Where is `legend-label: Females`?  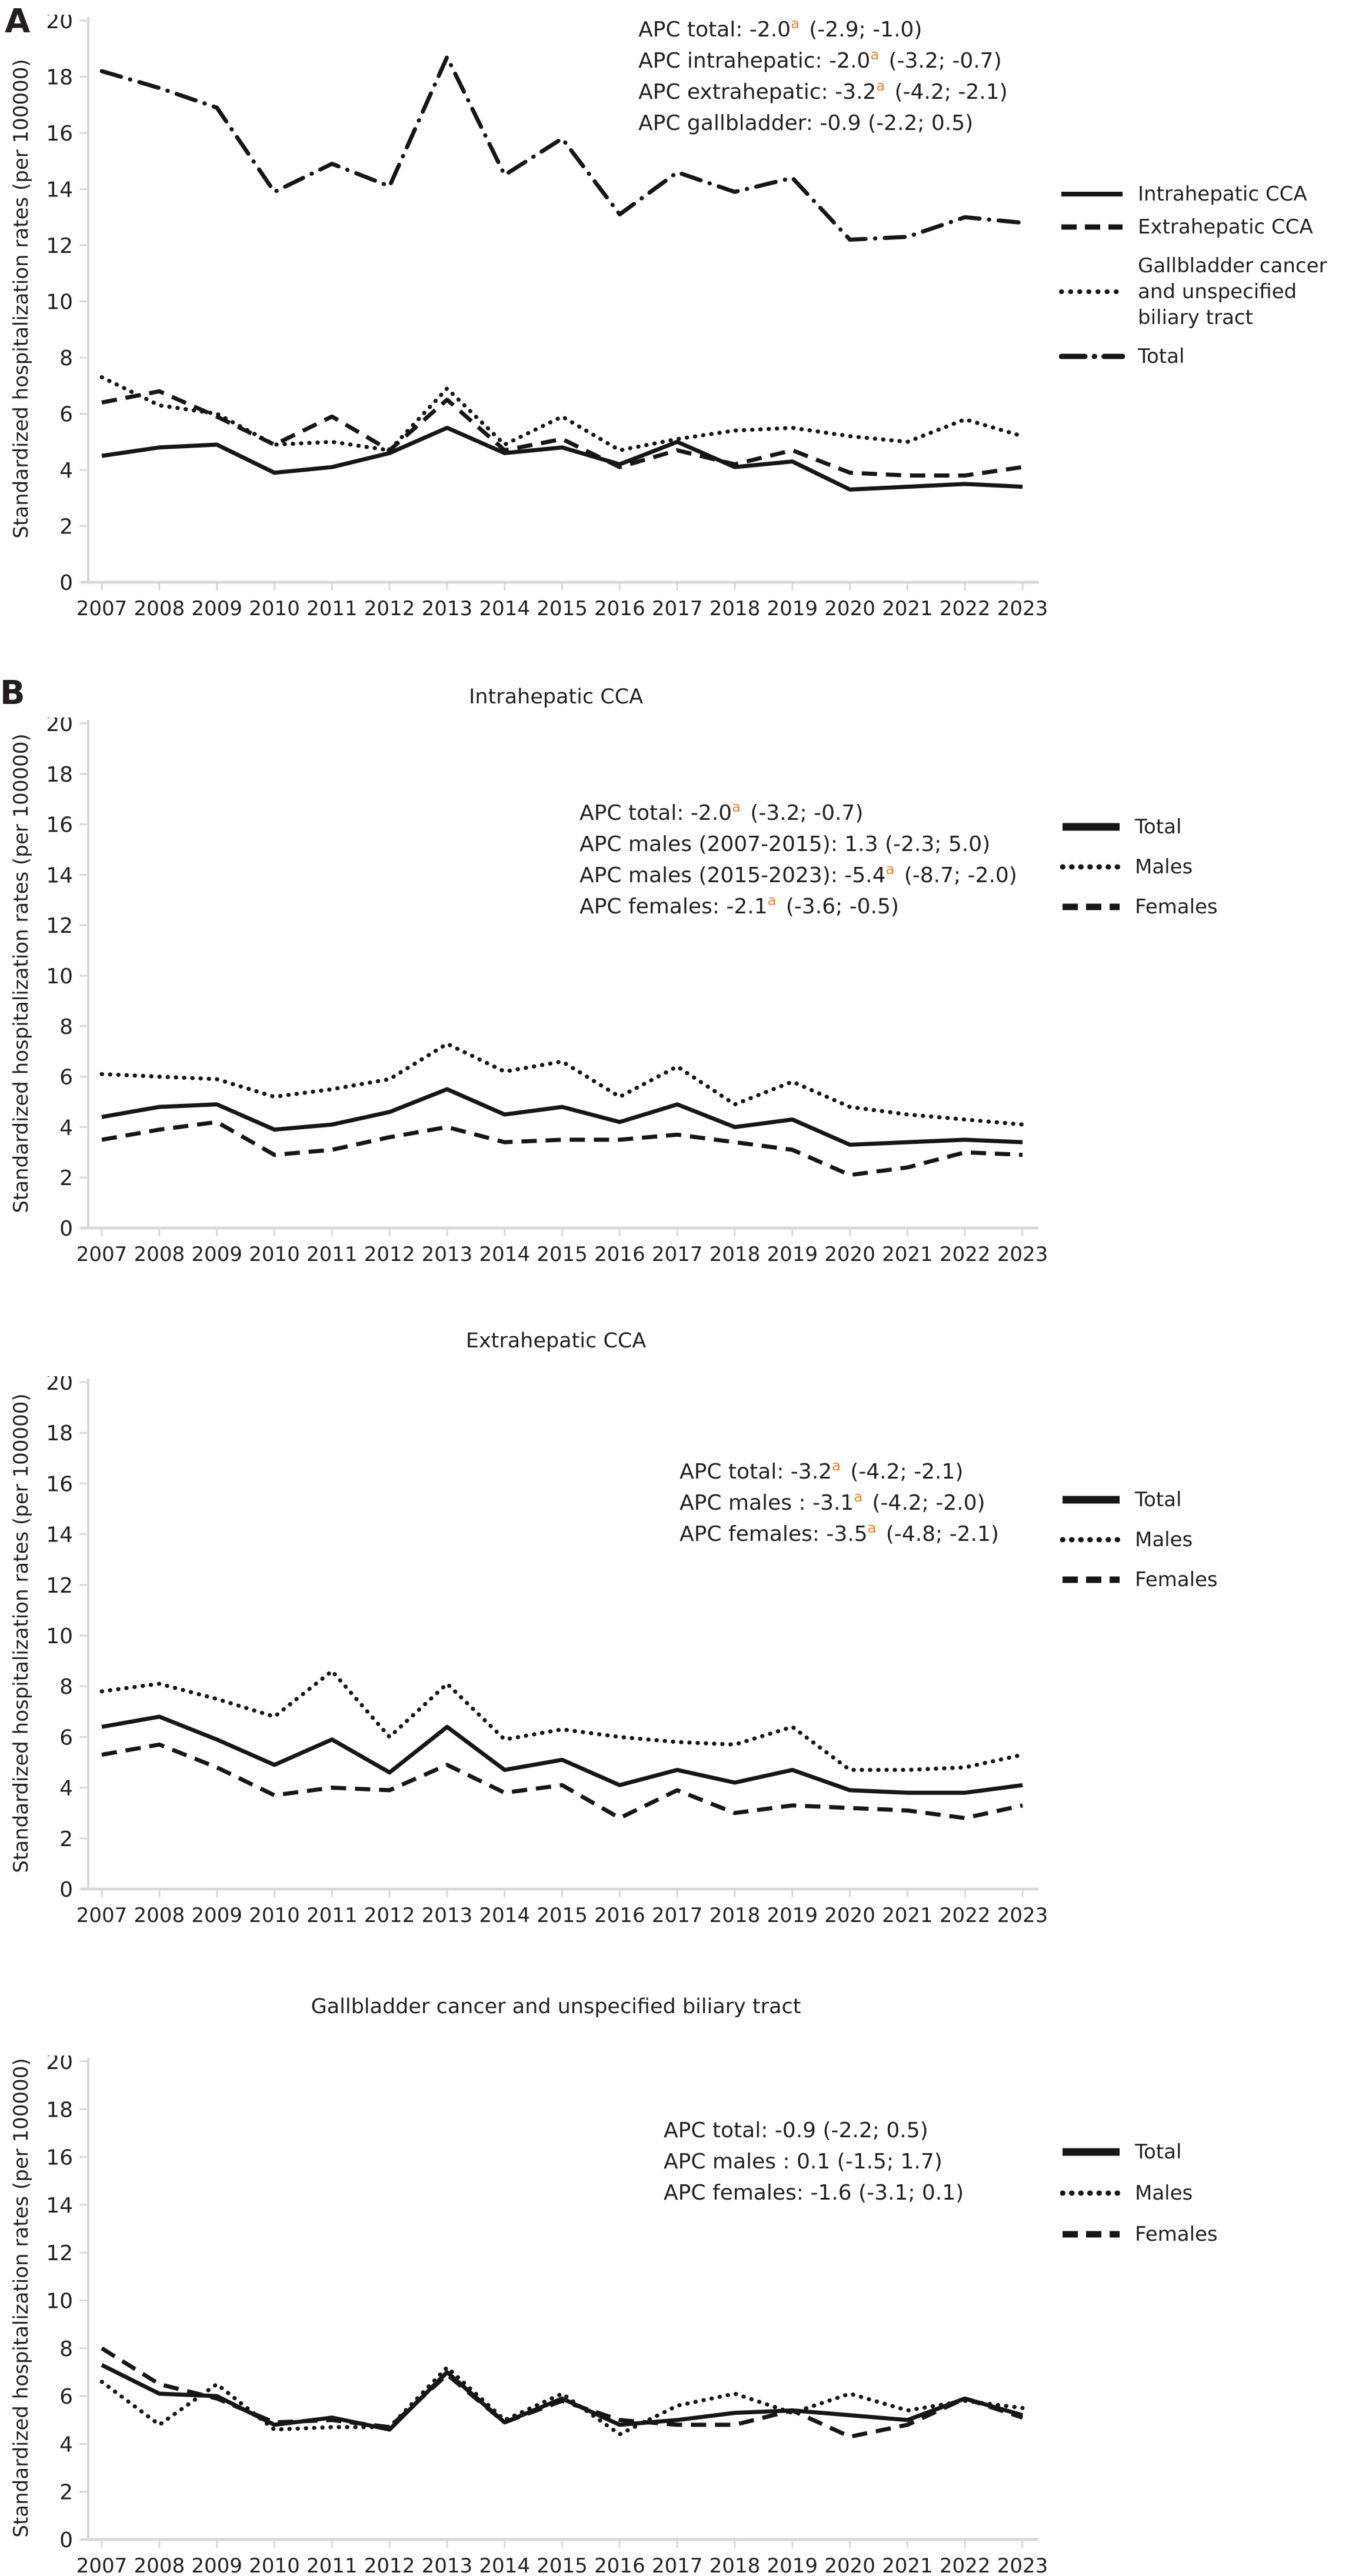
legend-label: Females is located at coordinates (1176, 907).